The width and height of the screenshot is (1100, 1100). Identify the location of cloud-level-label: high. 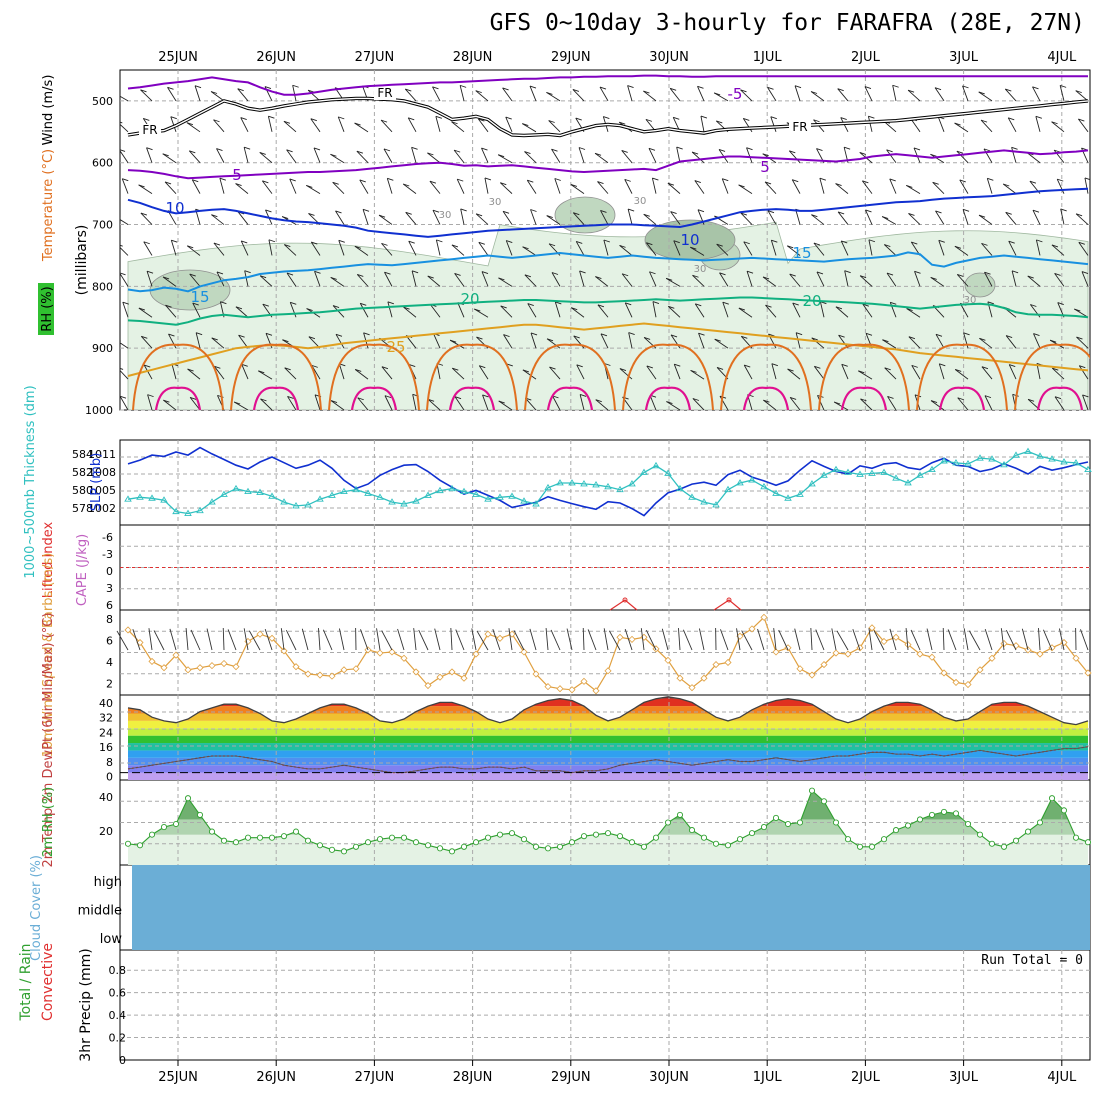
(108, 882).